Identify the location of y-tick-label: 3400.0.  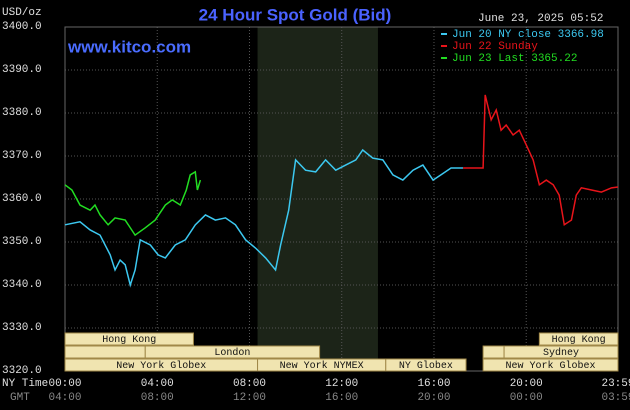
(22, 27).